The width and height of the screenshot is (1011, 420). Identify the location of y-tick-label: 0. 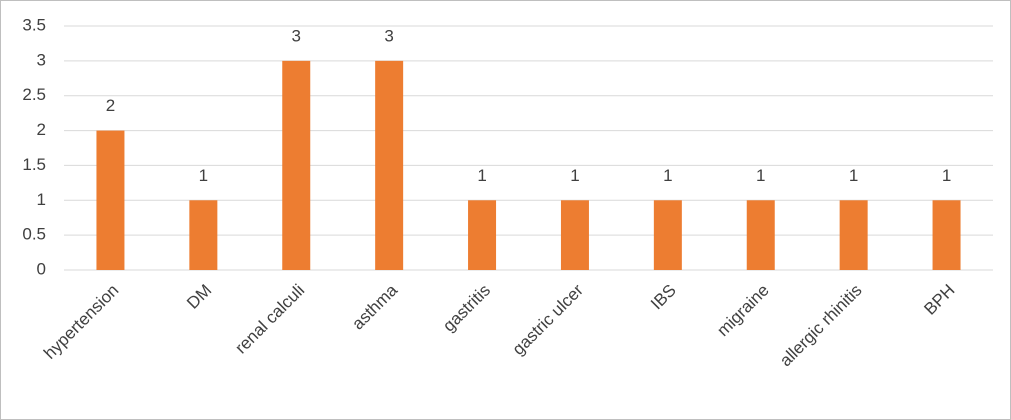
(41, 268).